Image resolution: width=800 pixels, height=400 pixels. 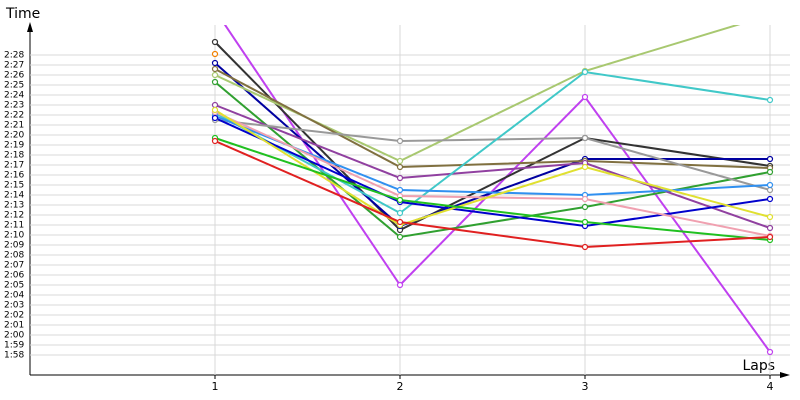 What do you see at coordinates (14, 96) in the screenshot?
I see `y-tick-label: 2:24` at bounding box center [14, 96].